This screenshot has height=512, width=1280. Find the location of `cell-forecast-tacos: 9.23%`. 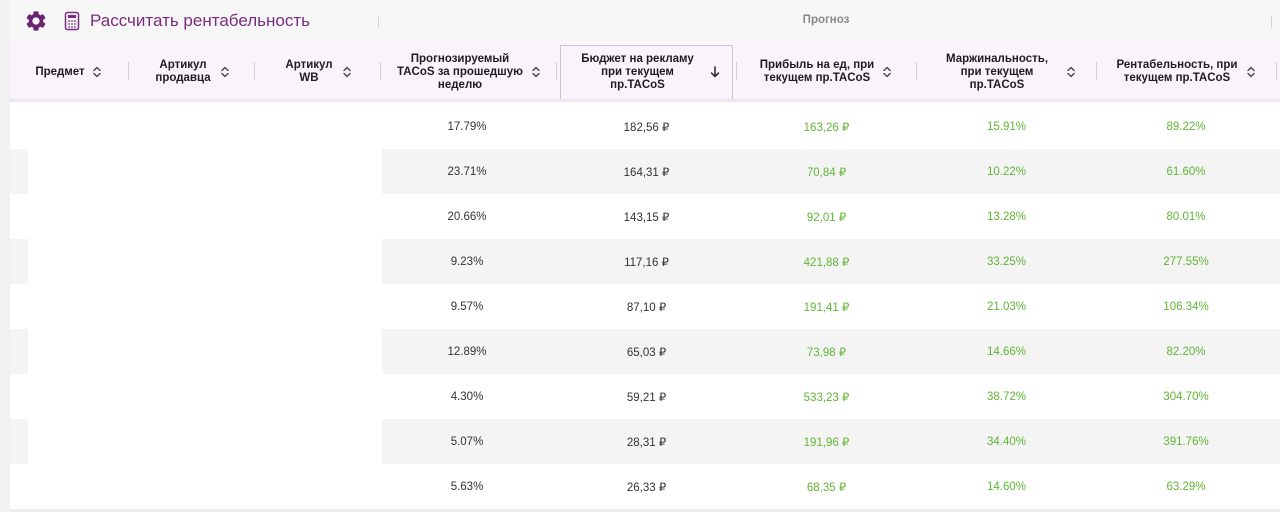

cell-forecast-tacos: 9.23% is located at coordinates (467, 261).